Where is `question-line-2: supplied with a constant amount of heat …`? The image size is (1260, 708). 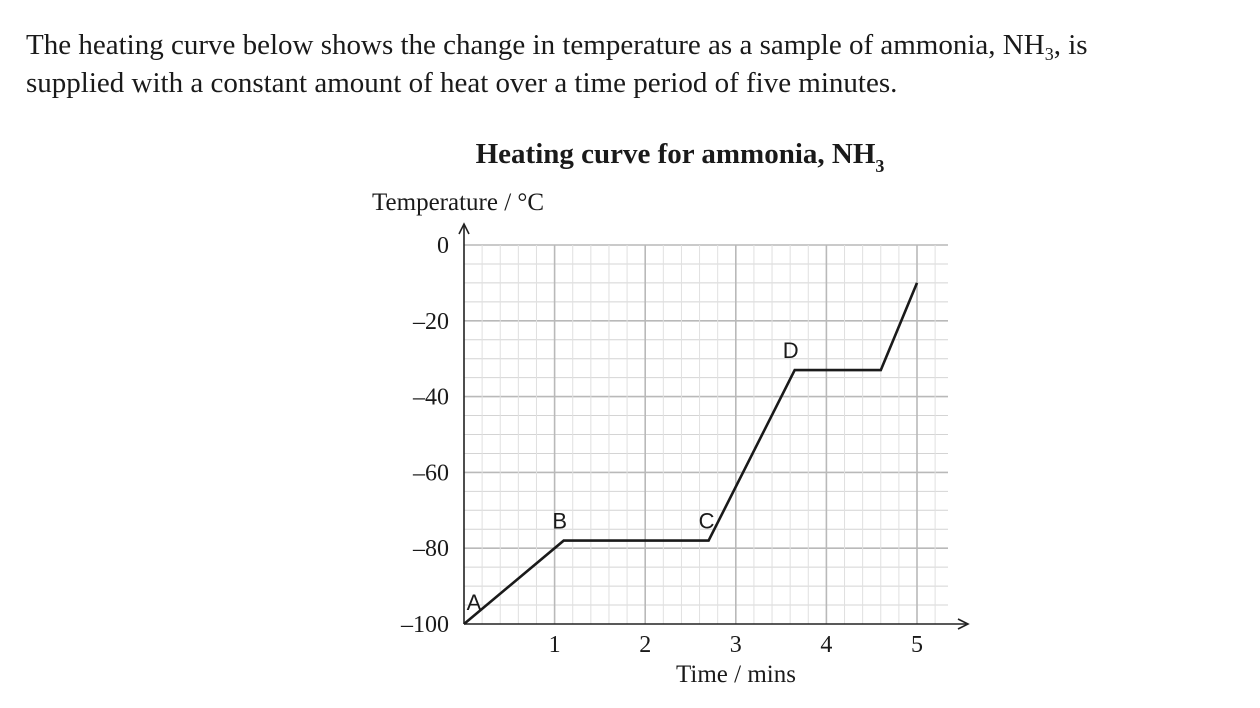 question-line-2: supplied with a constant amount of heat … is located at coordinates (462, 83).